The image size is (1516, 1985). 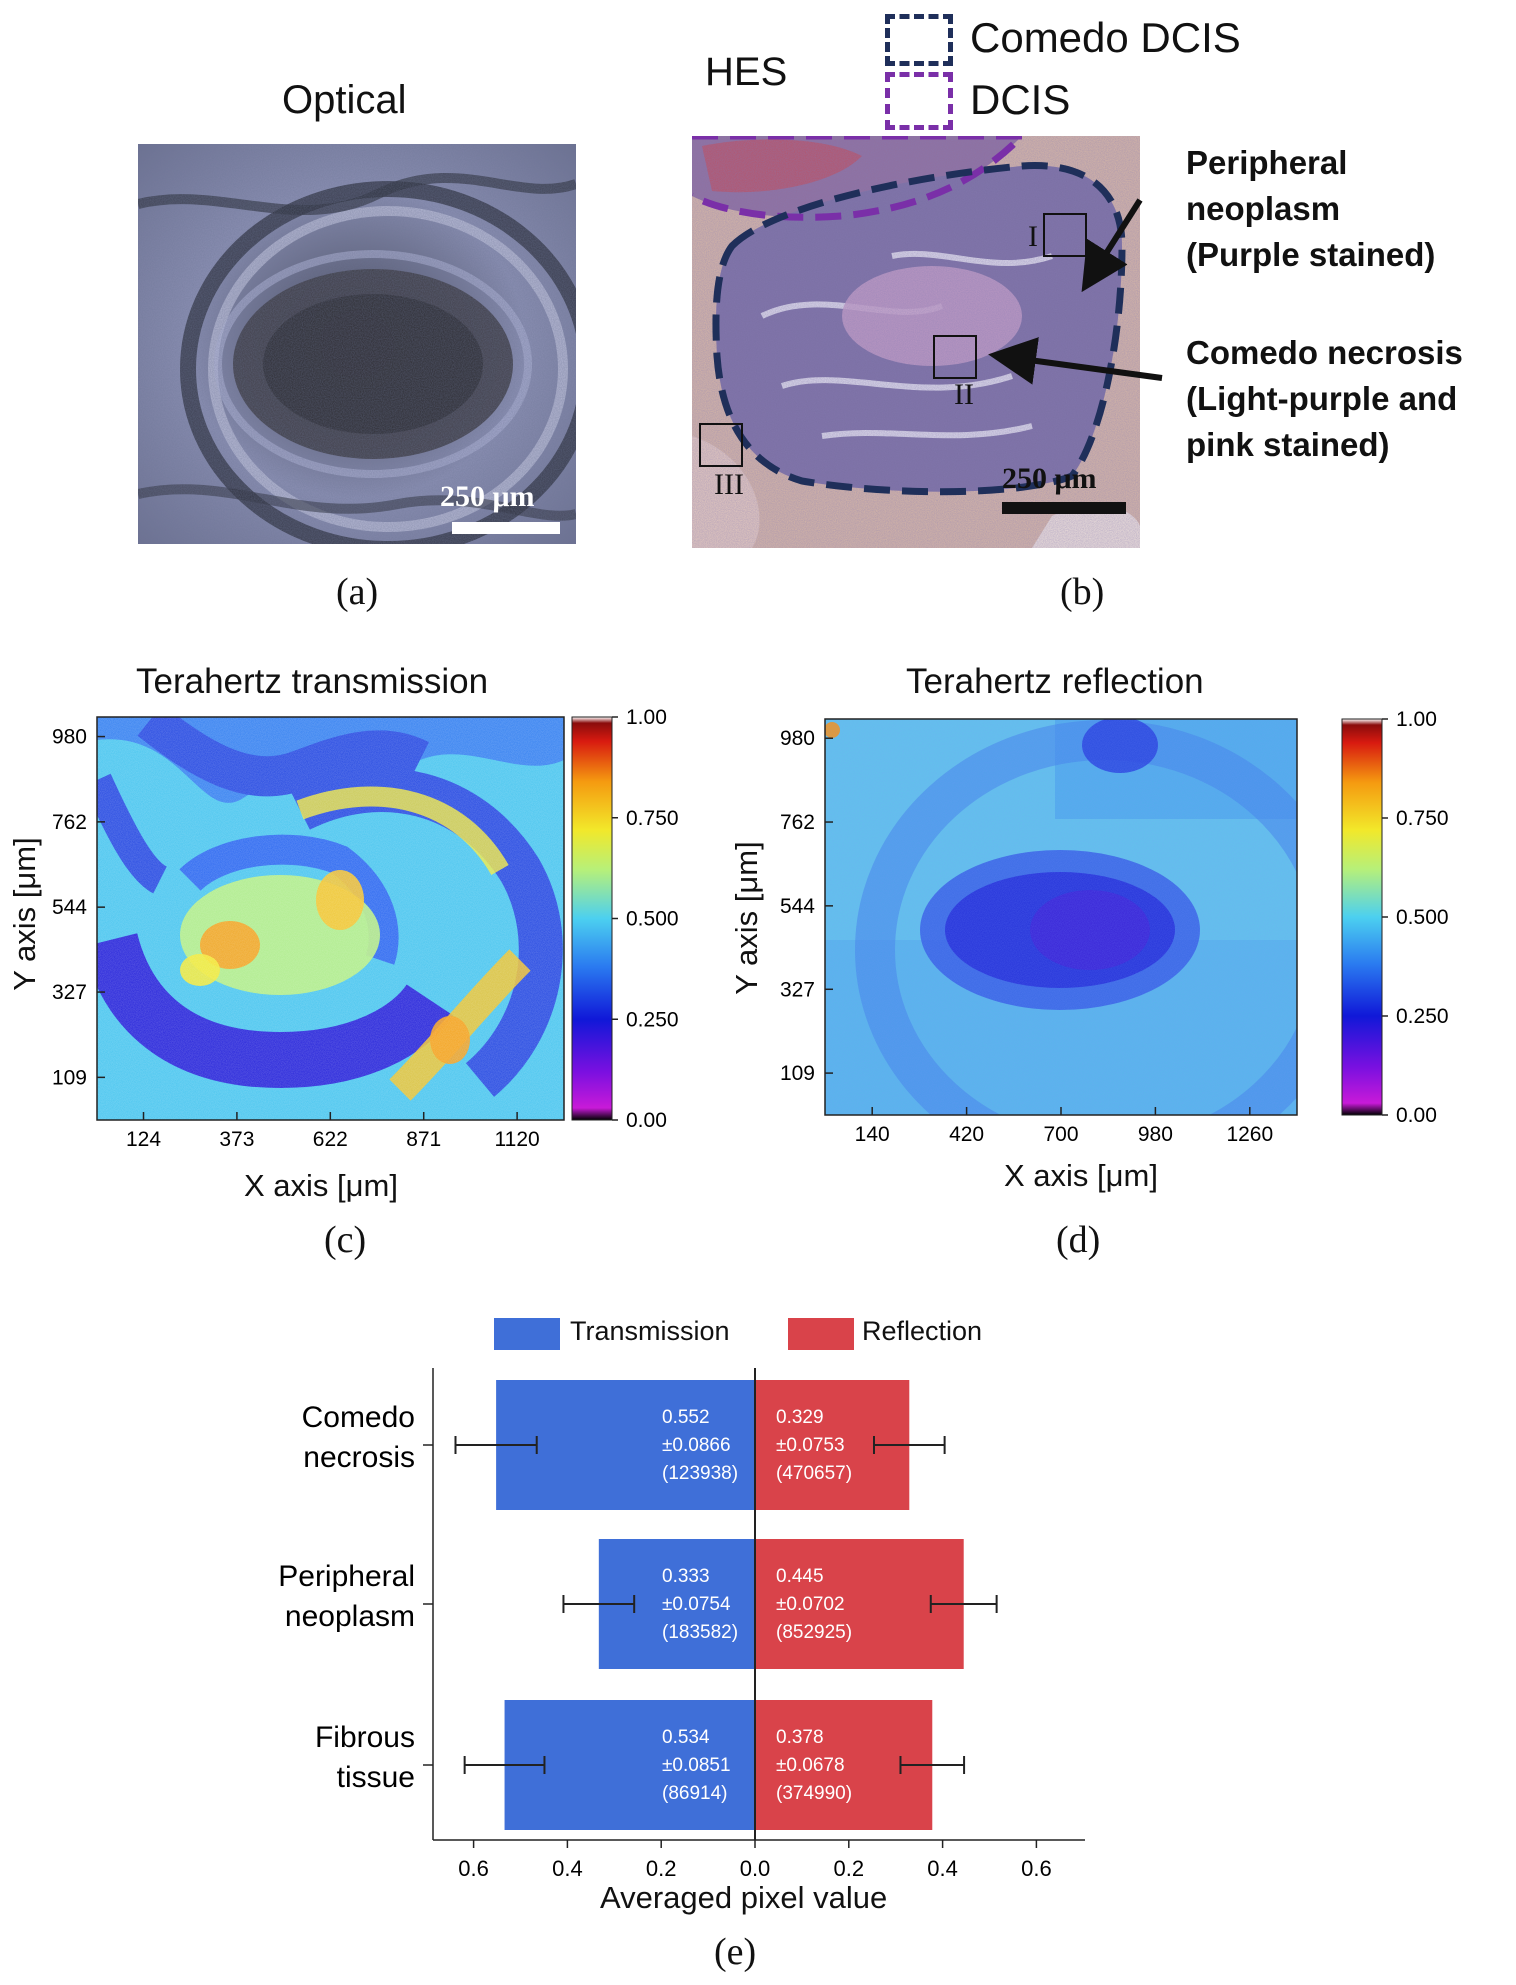 I want to click on transmission-data-label: ±0.0851, so click(x=696, y=1765).